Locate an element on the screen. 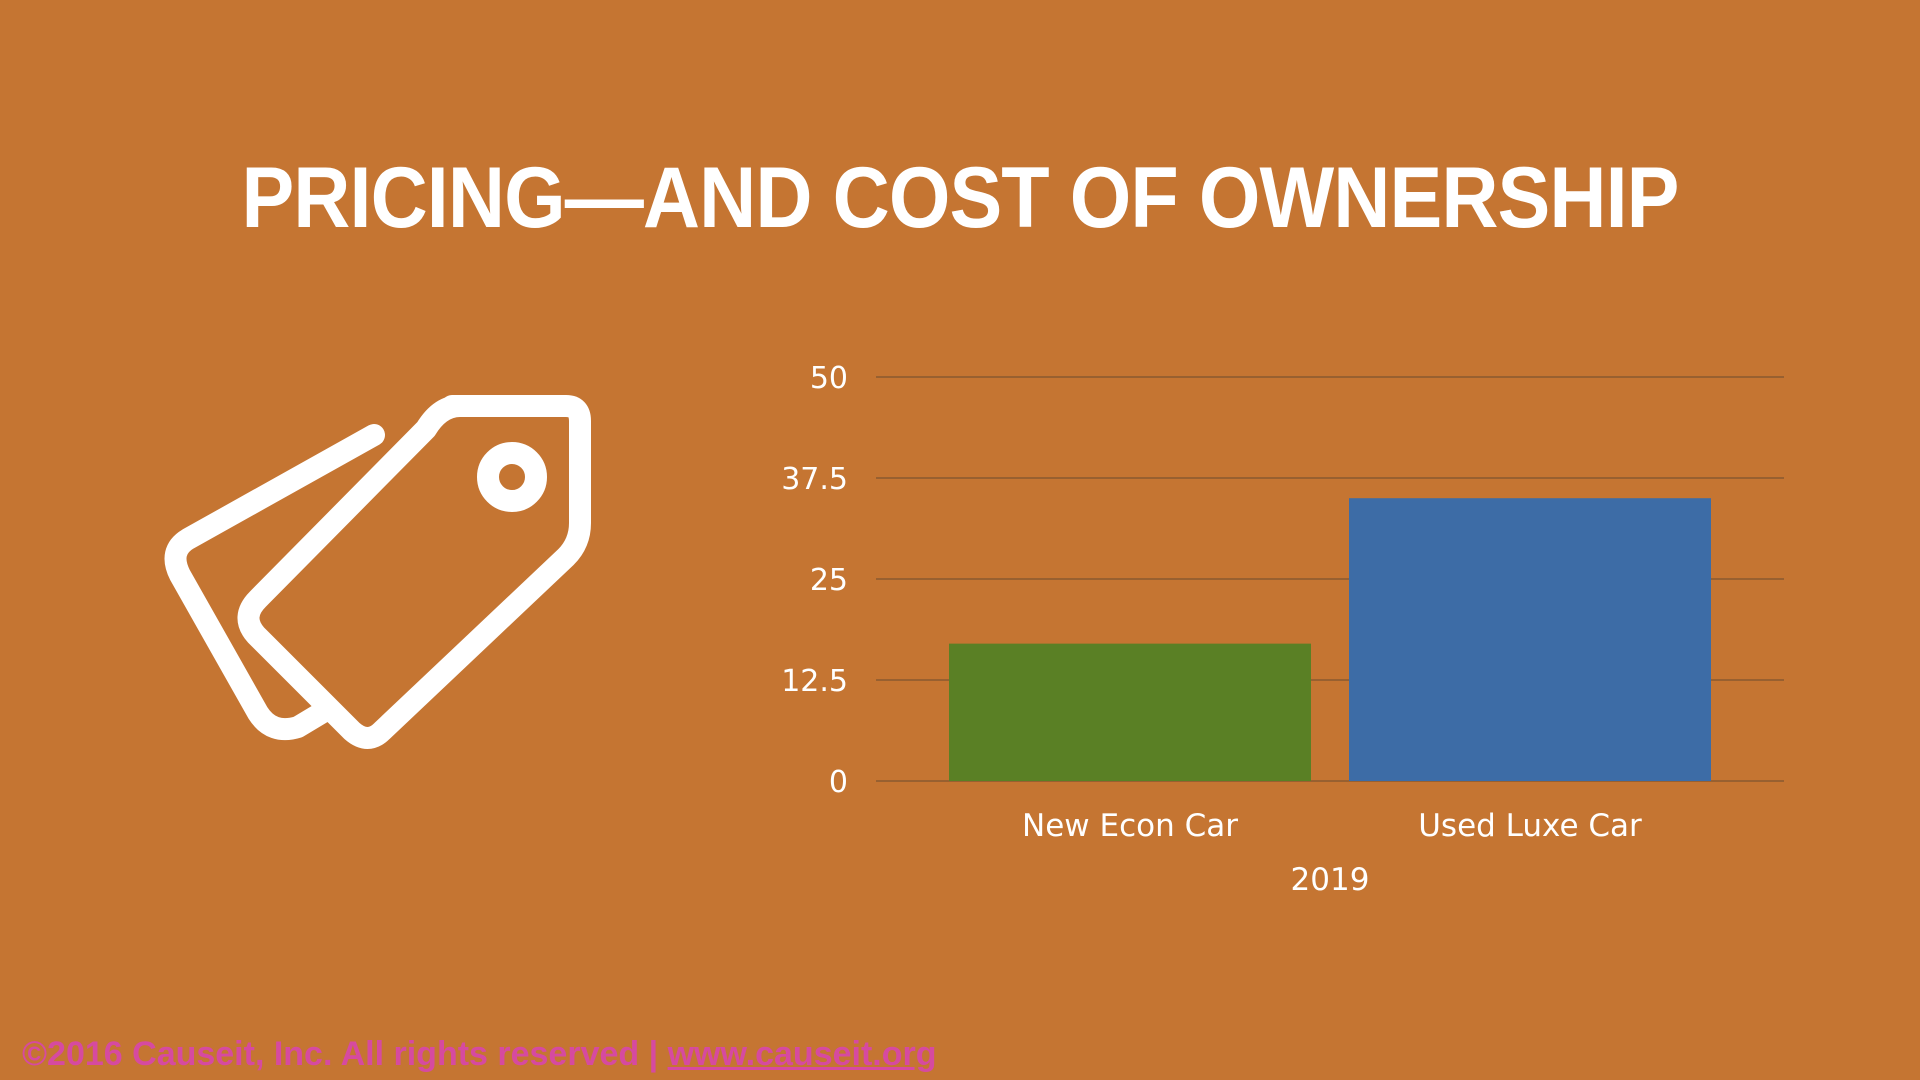 Image resolution: width=1920 pixels, height=1080 pixels. x-axis-tick-labels: New Econ Car Used Luxe Car is located at coordinates (1332, 826).